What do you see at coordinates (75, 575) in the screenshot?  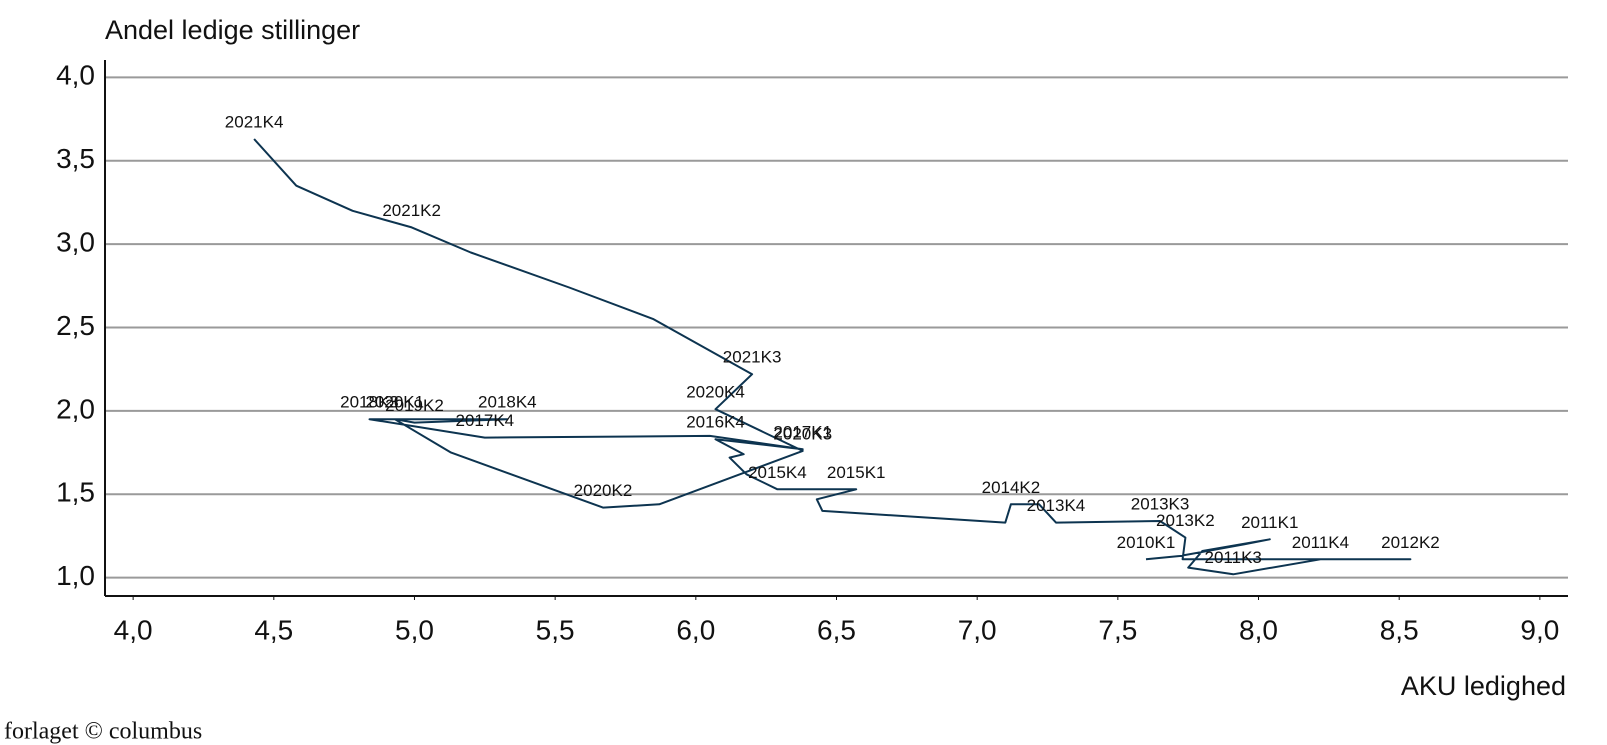 I see `y-tick-label: 1,0` at bounding box center [75, 575].